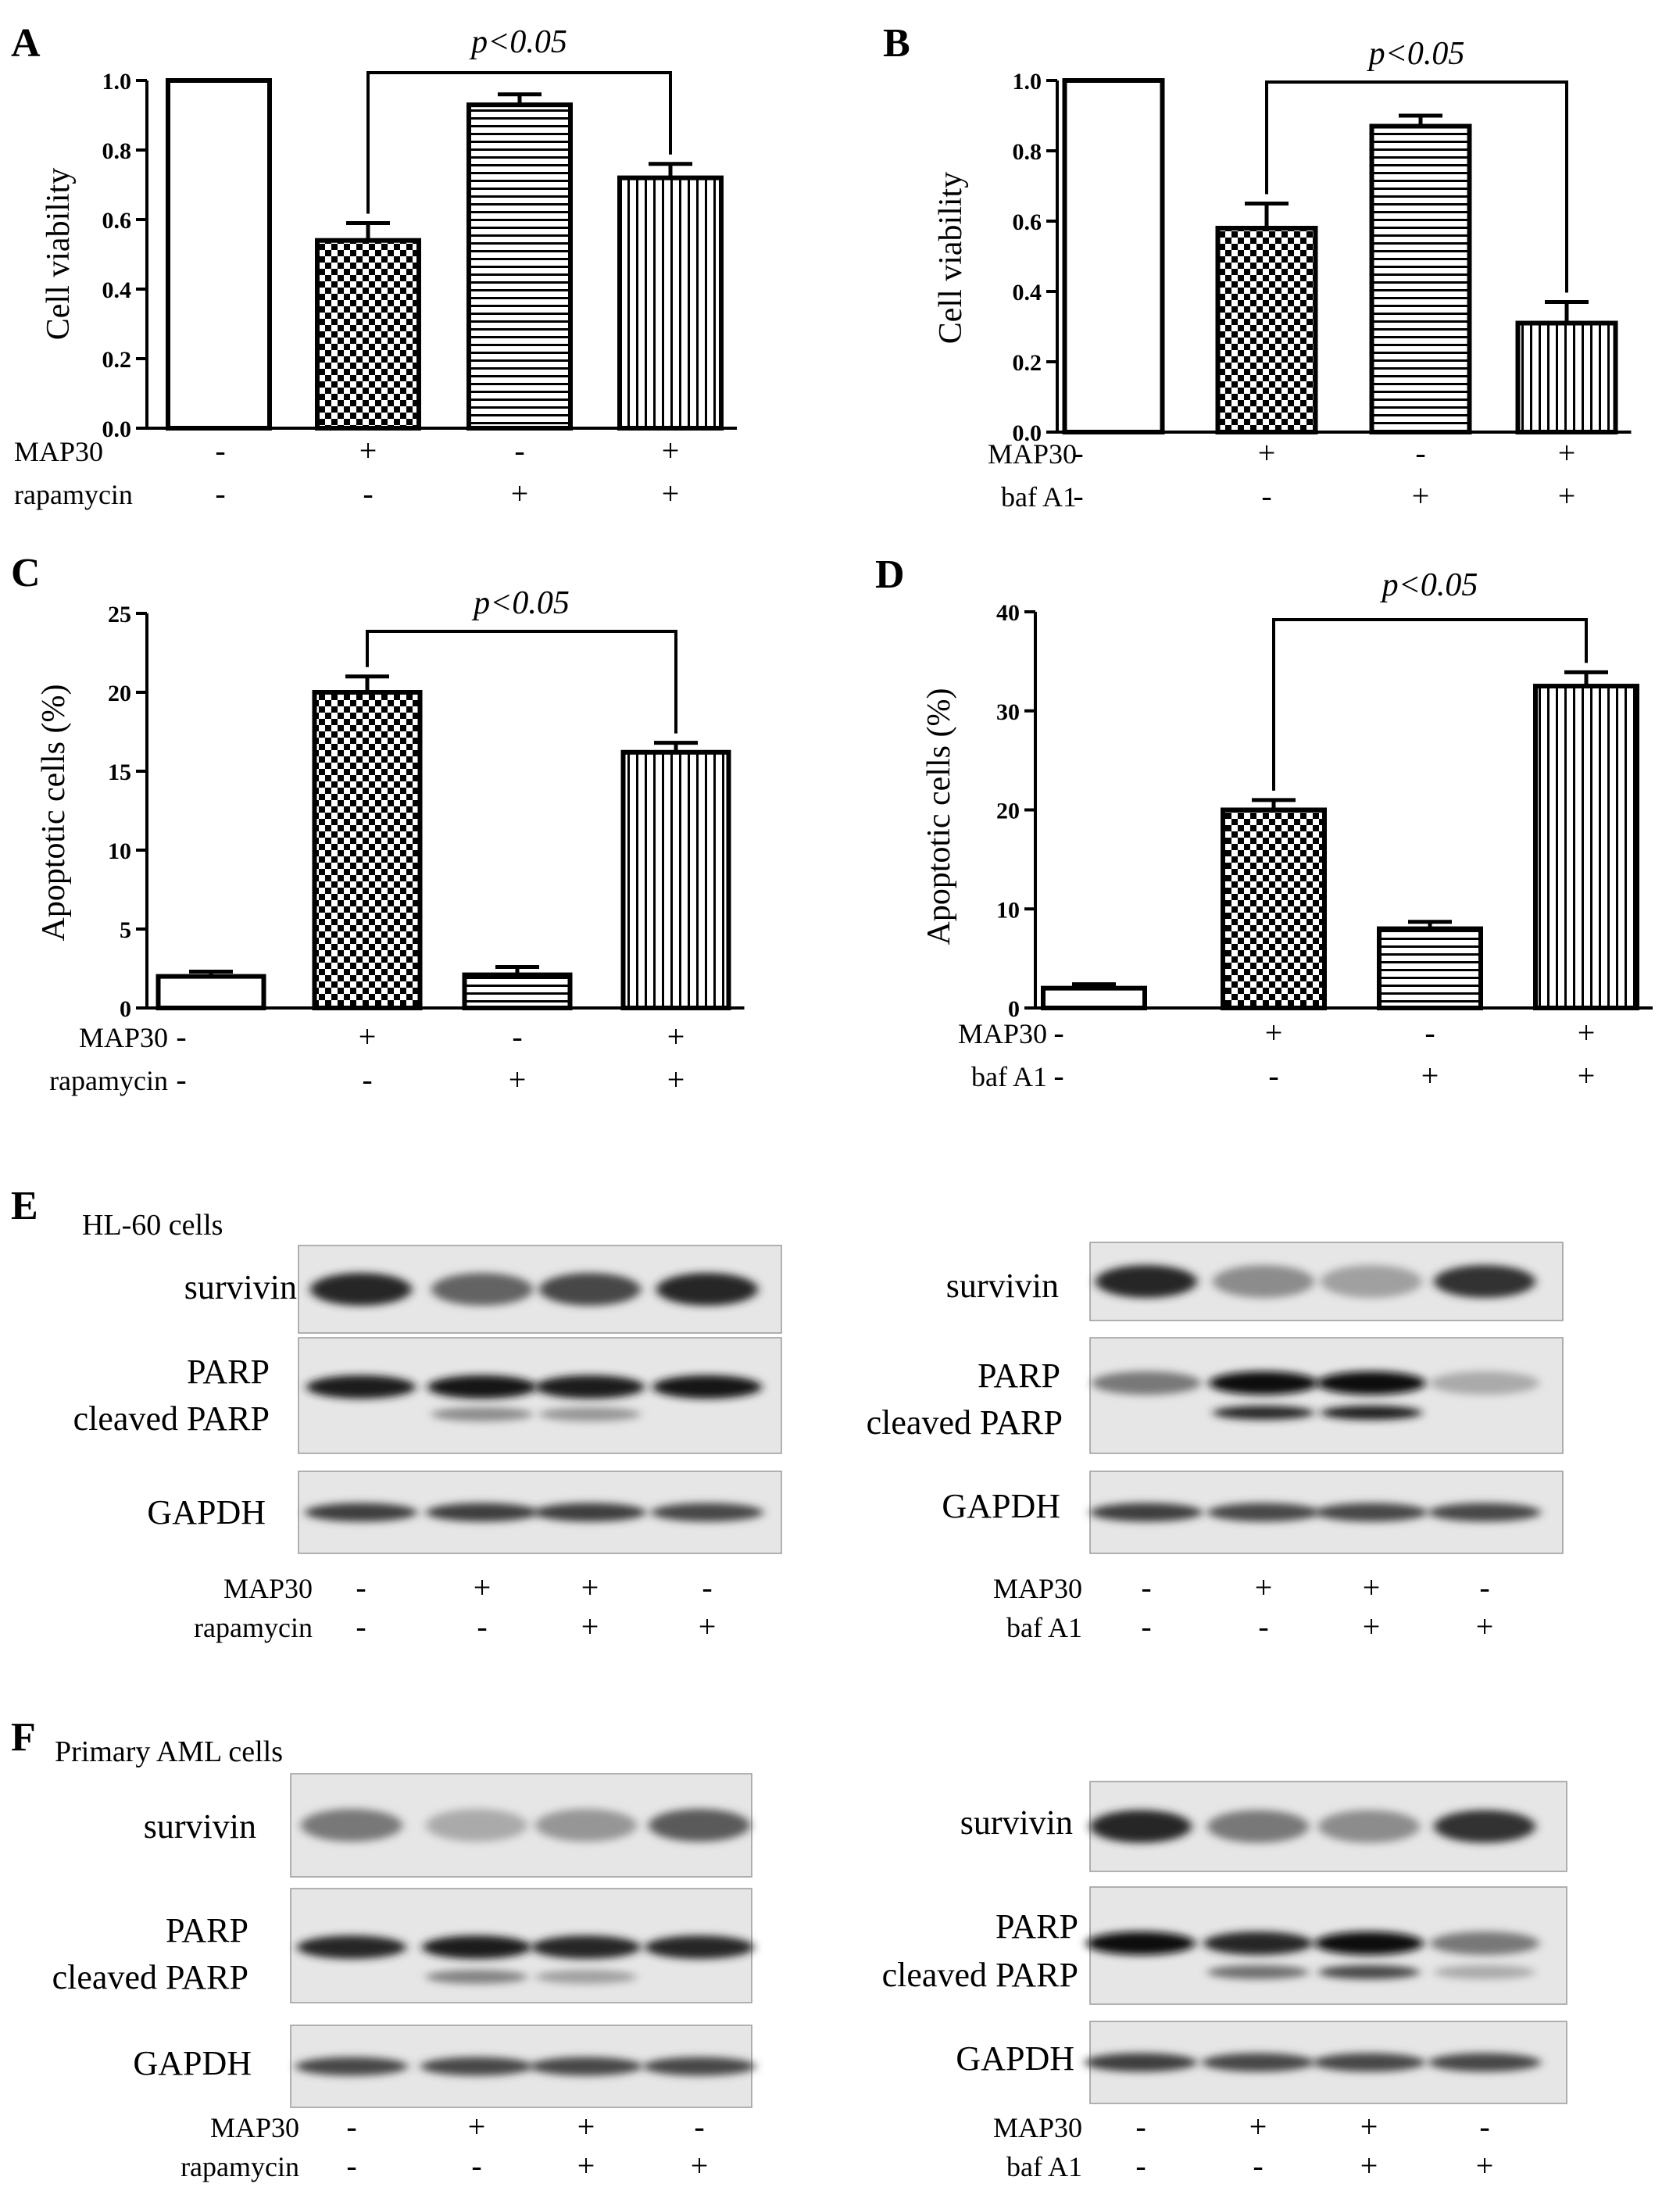 The image size is (1680, 2198). Describe the element at coordinates (26, 573) in the screenshot. I see `panel-letter: C` at that location.